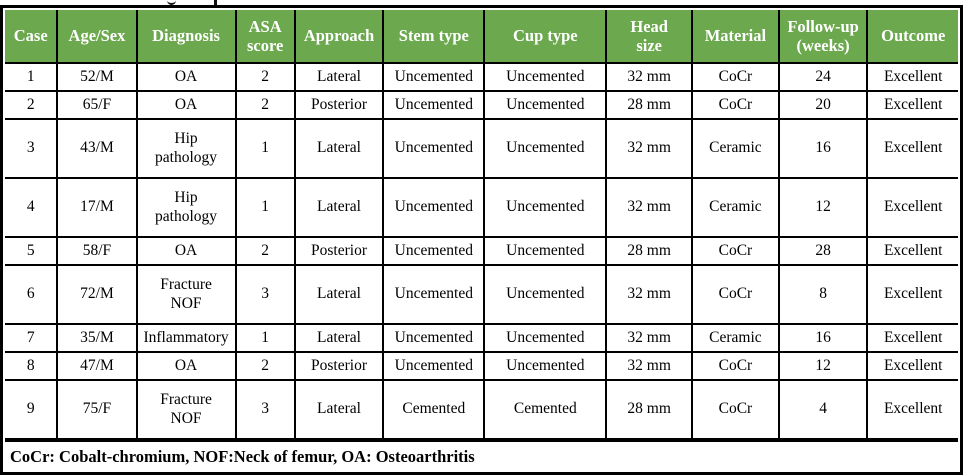 The image size is (963, 475). What do you see at coordinates (481, 2) in the screenshot?
I see `cropped-caption-strip` at bounding box center [481, 2].